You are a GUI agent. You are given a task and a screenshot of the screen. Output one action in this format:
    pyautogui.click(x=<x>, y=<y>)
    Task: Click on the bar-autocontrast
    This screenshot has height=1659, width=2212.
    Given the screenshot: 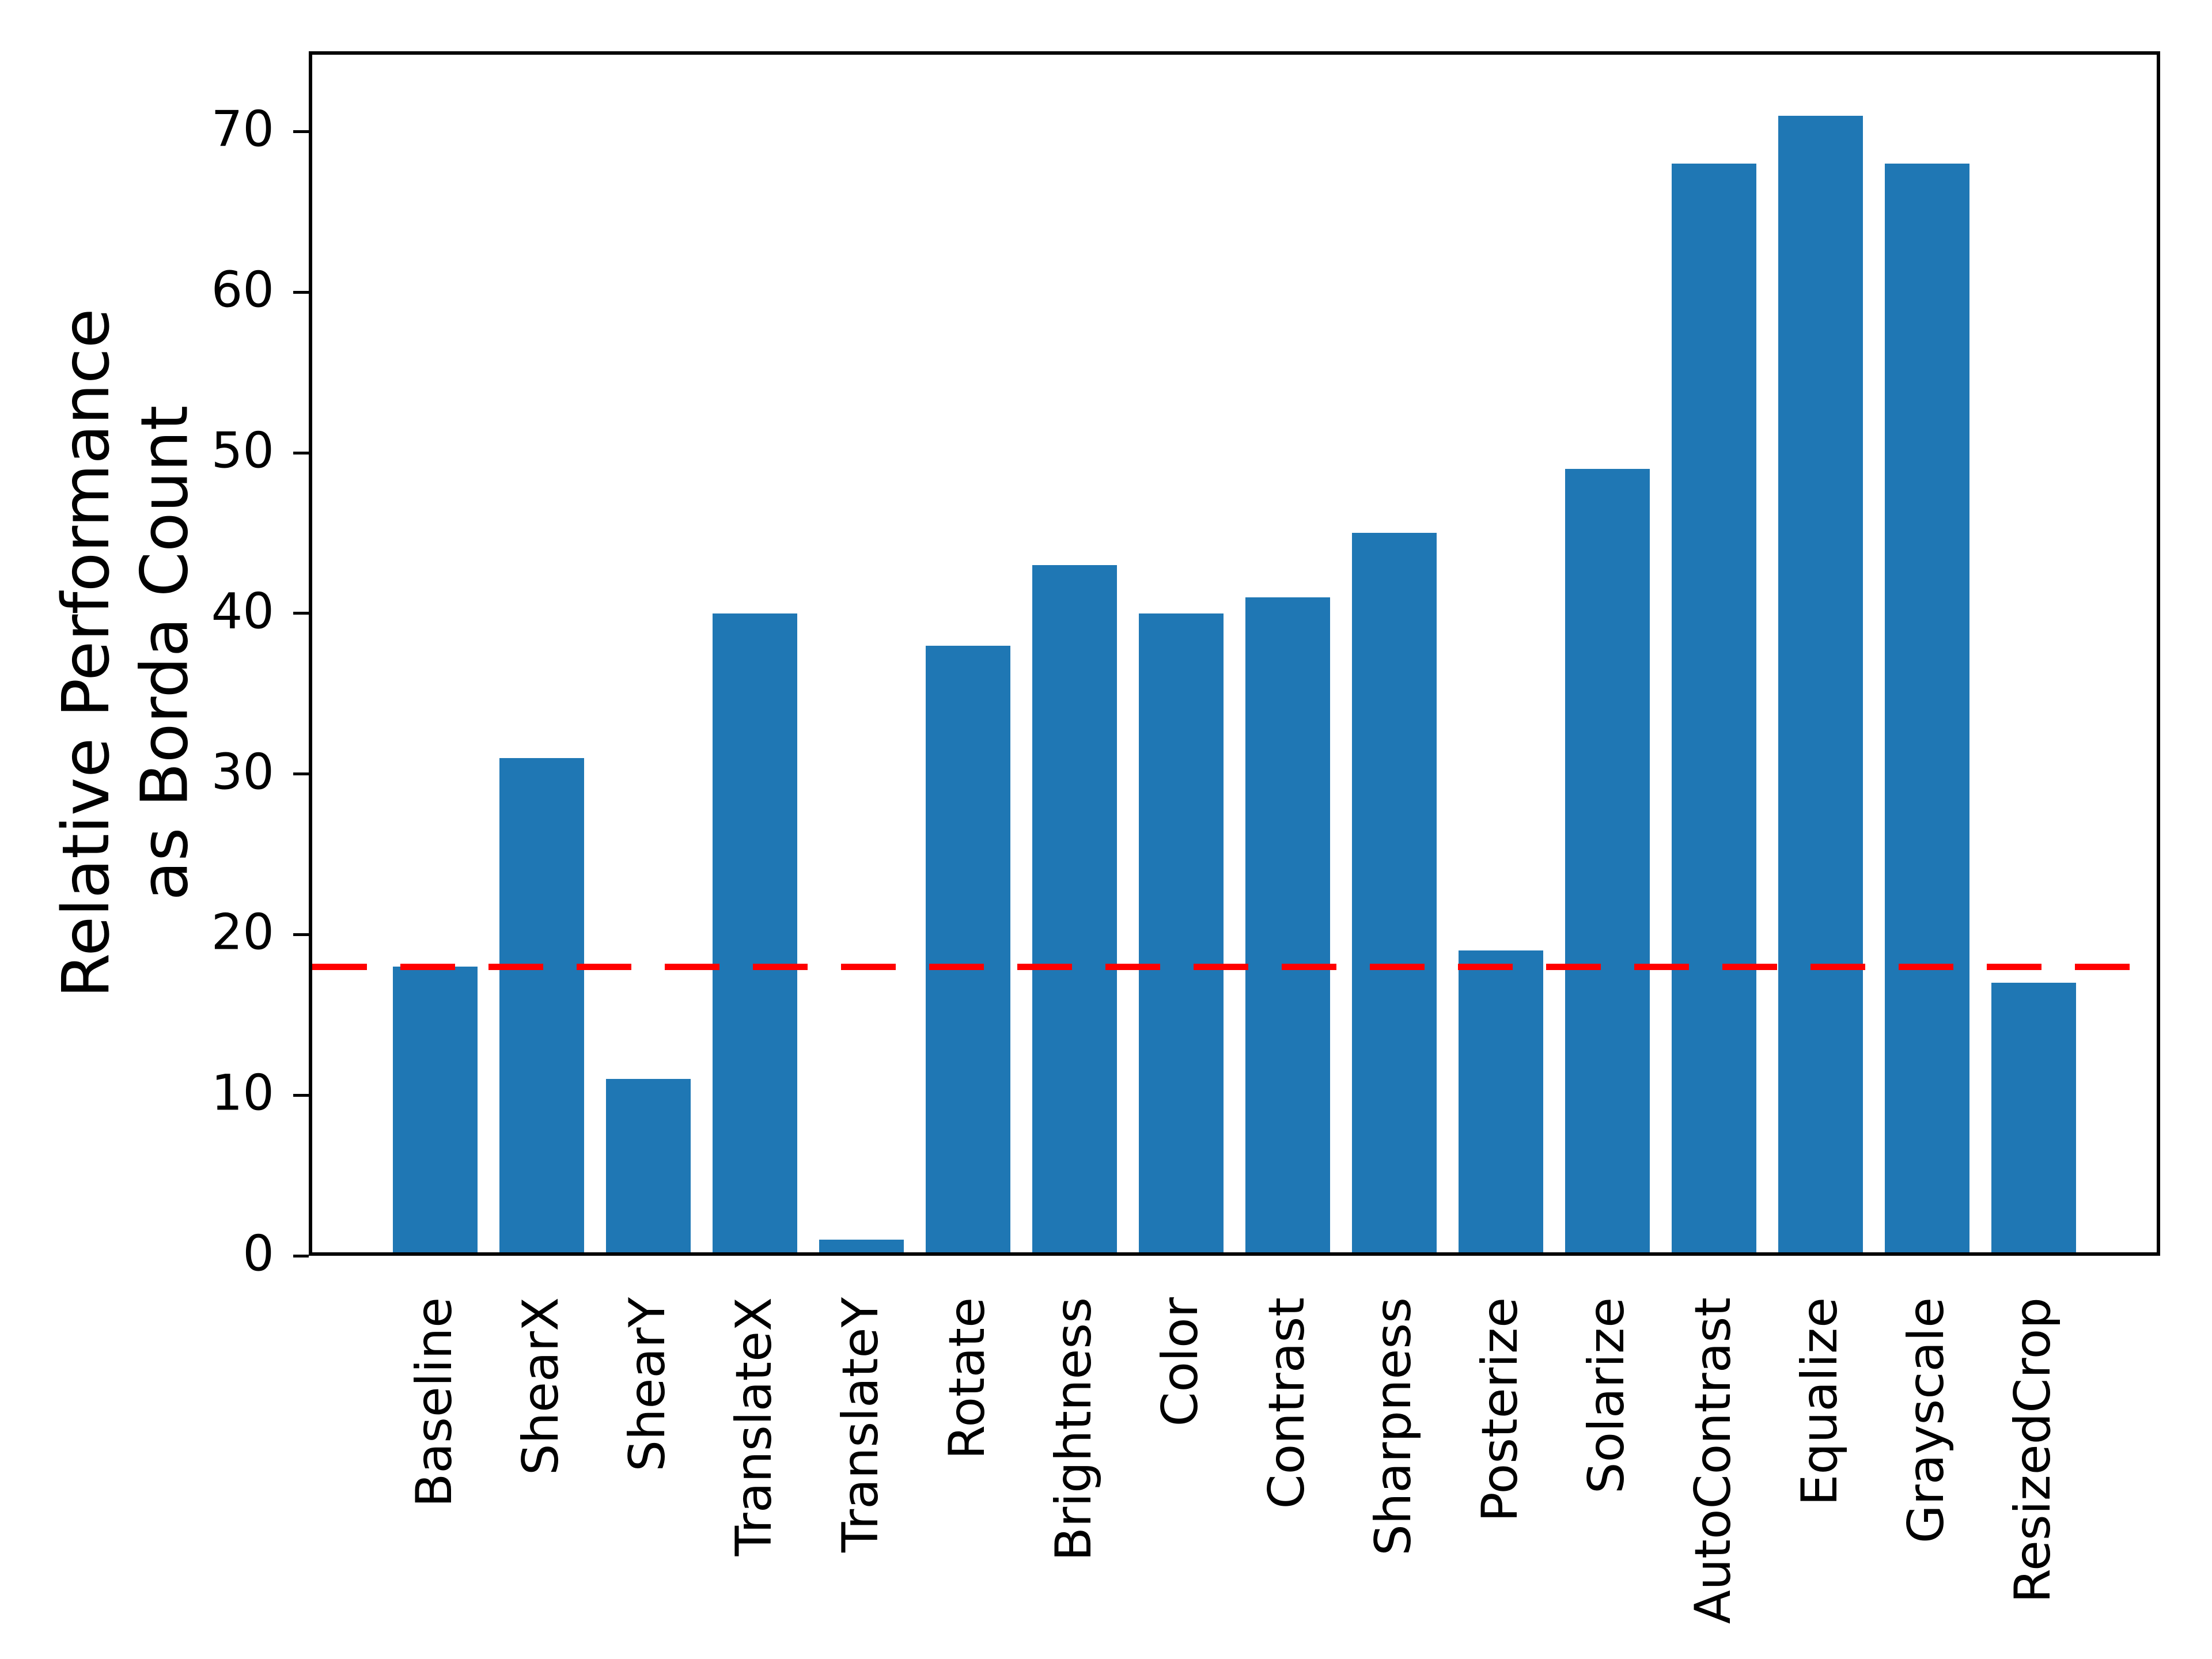 What is the action you would take?
    pyautogui.click(x=1714, y=710)
    